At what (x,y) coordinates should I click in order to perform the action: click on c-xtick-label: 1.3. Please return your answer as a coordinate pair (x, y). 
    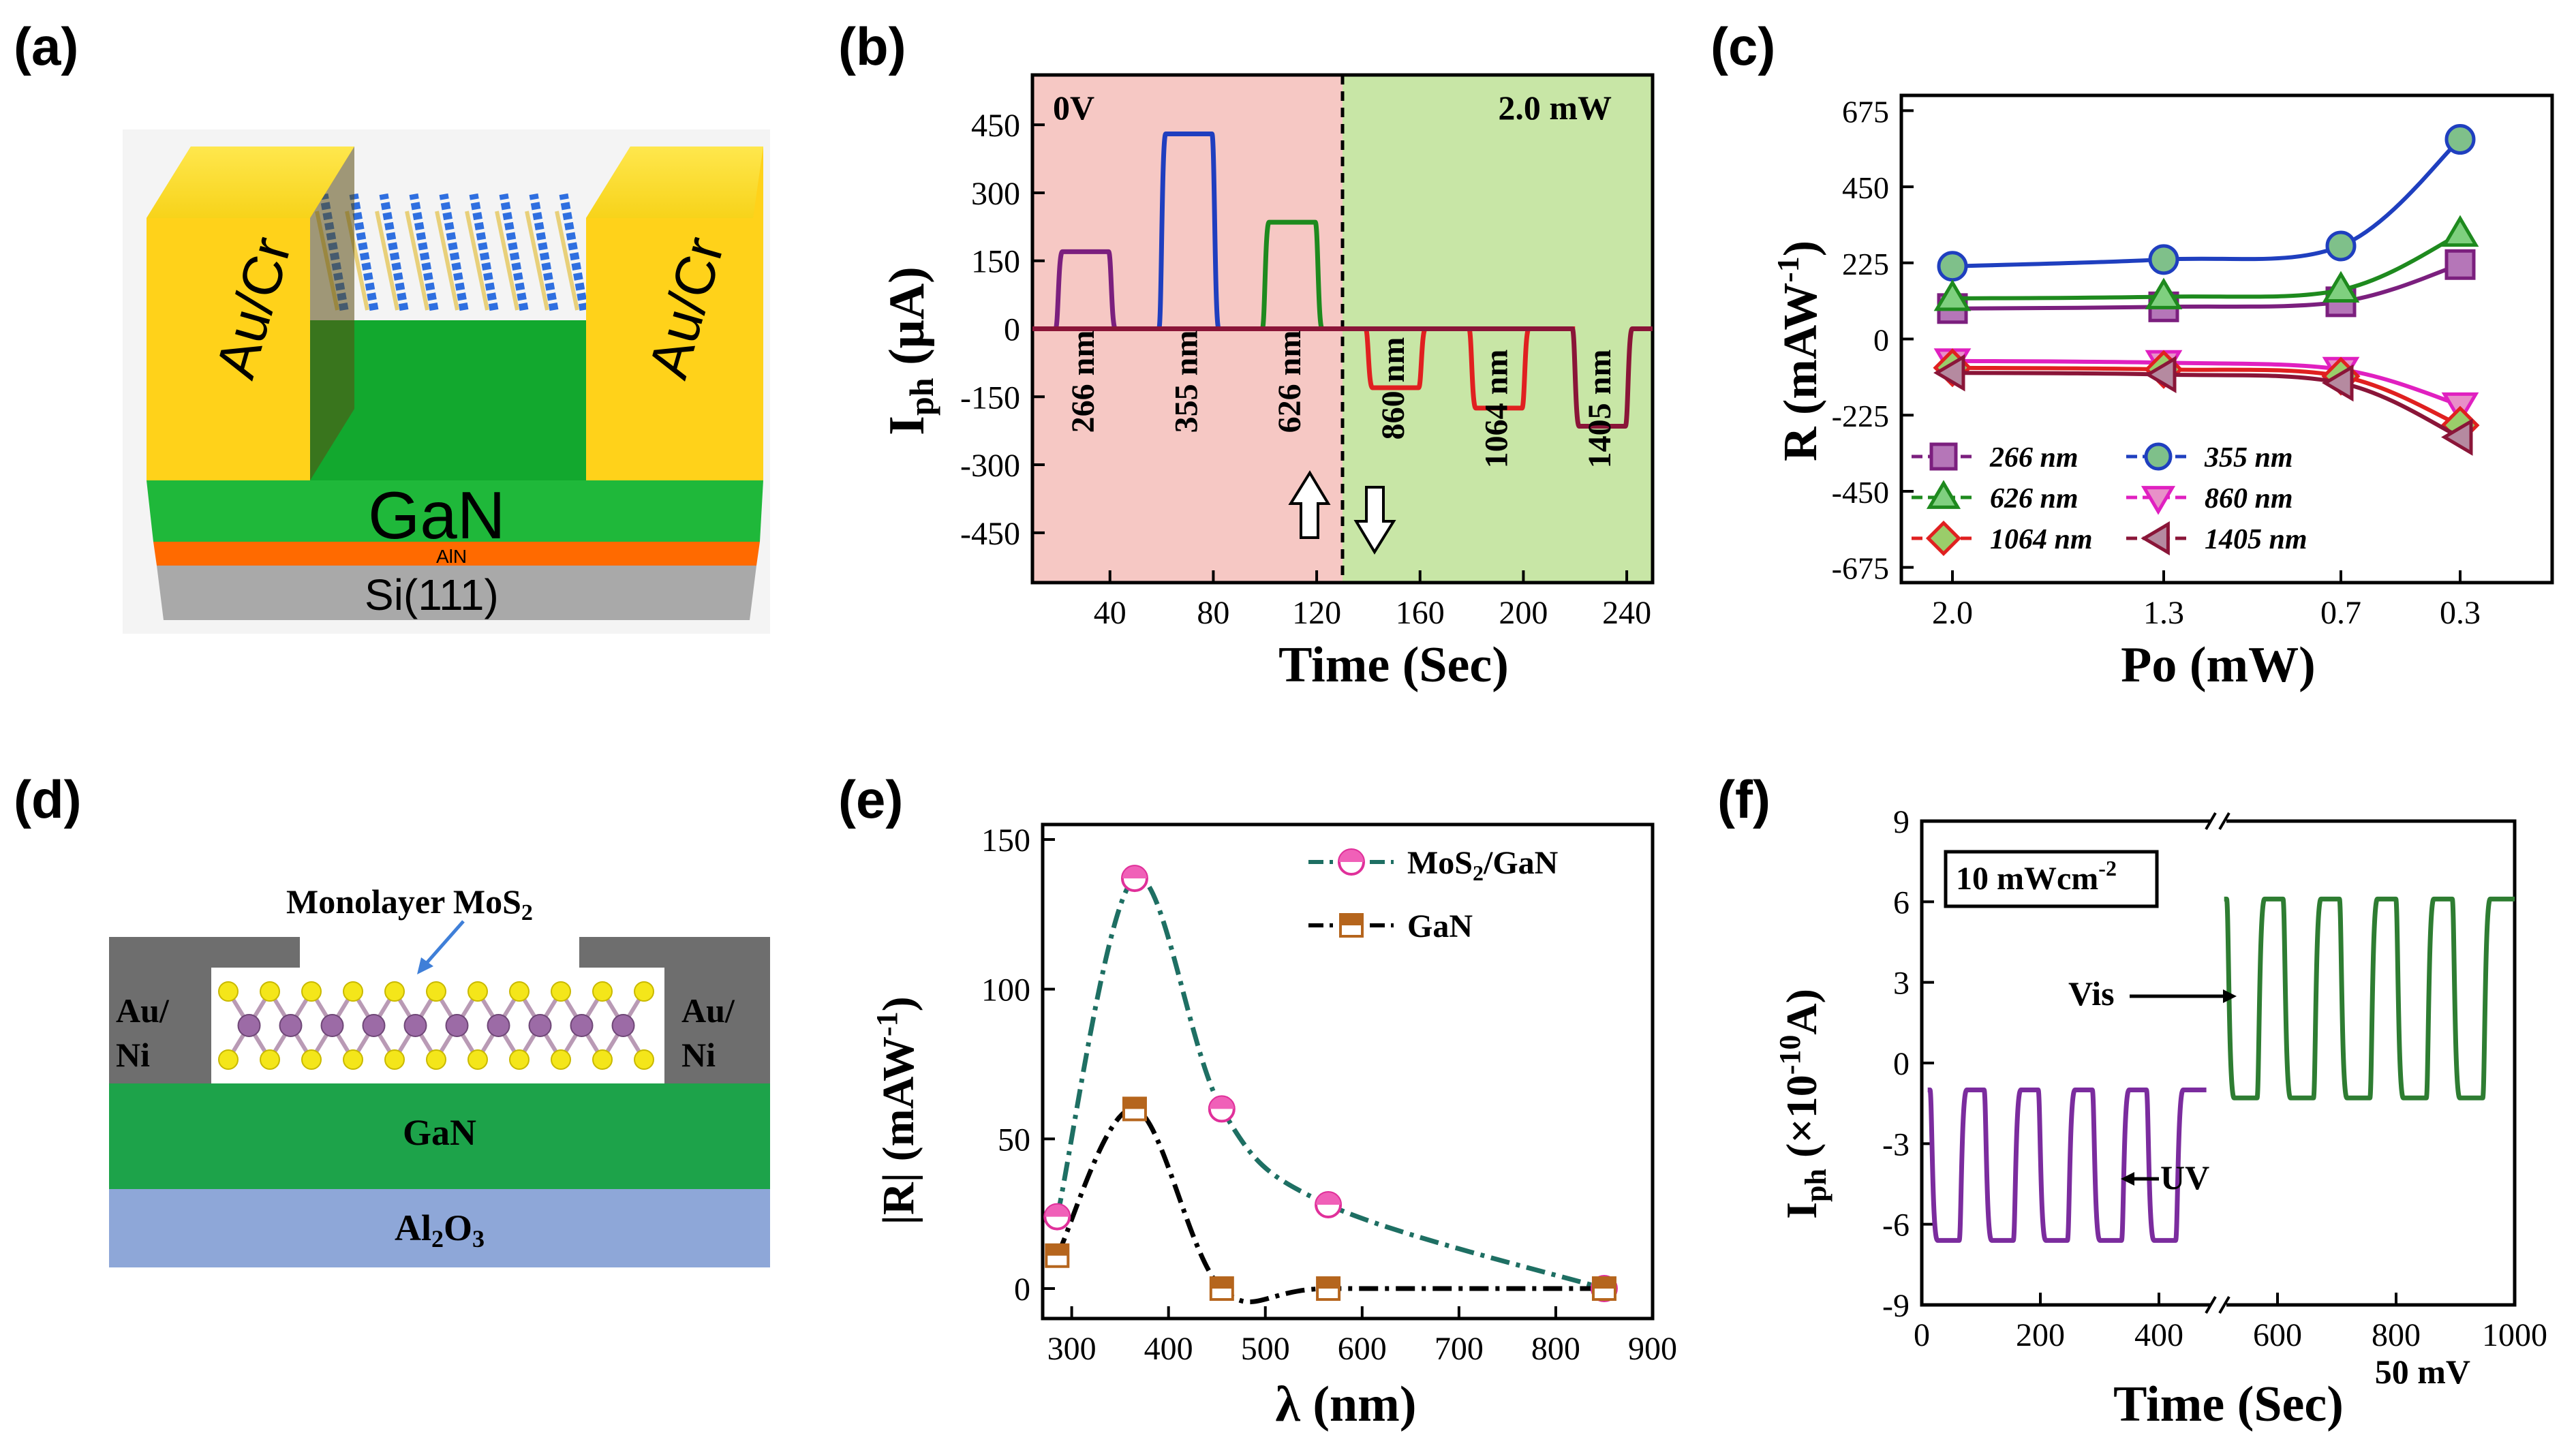
    Looking at the image, I should click on (2163, 613).